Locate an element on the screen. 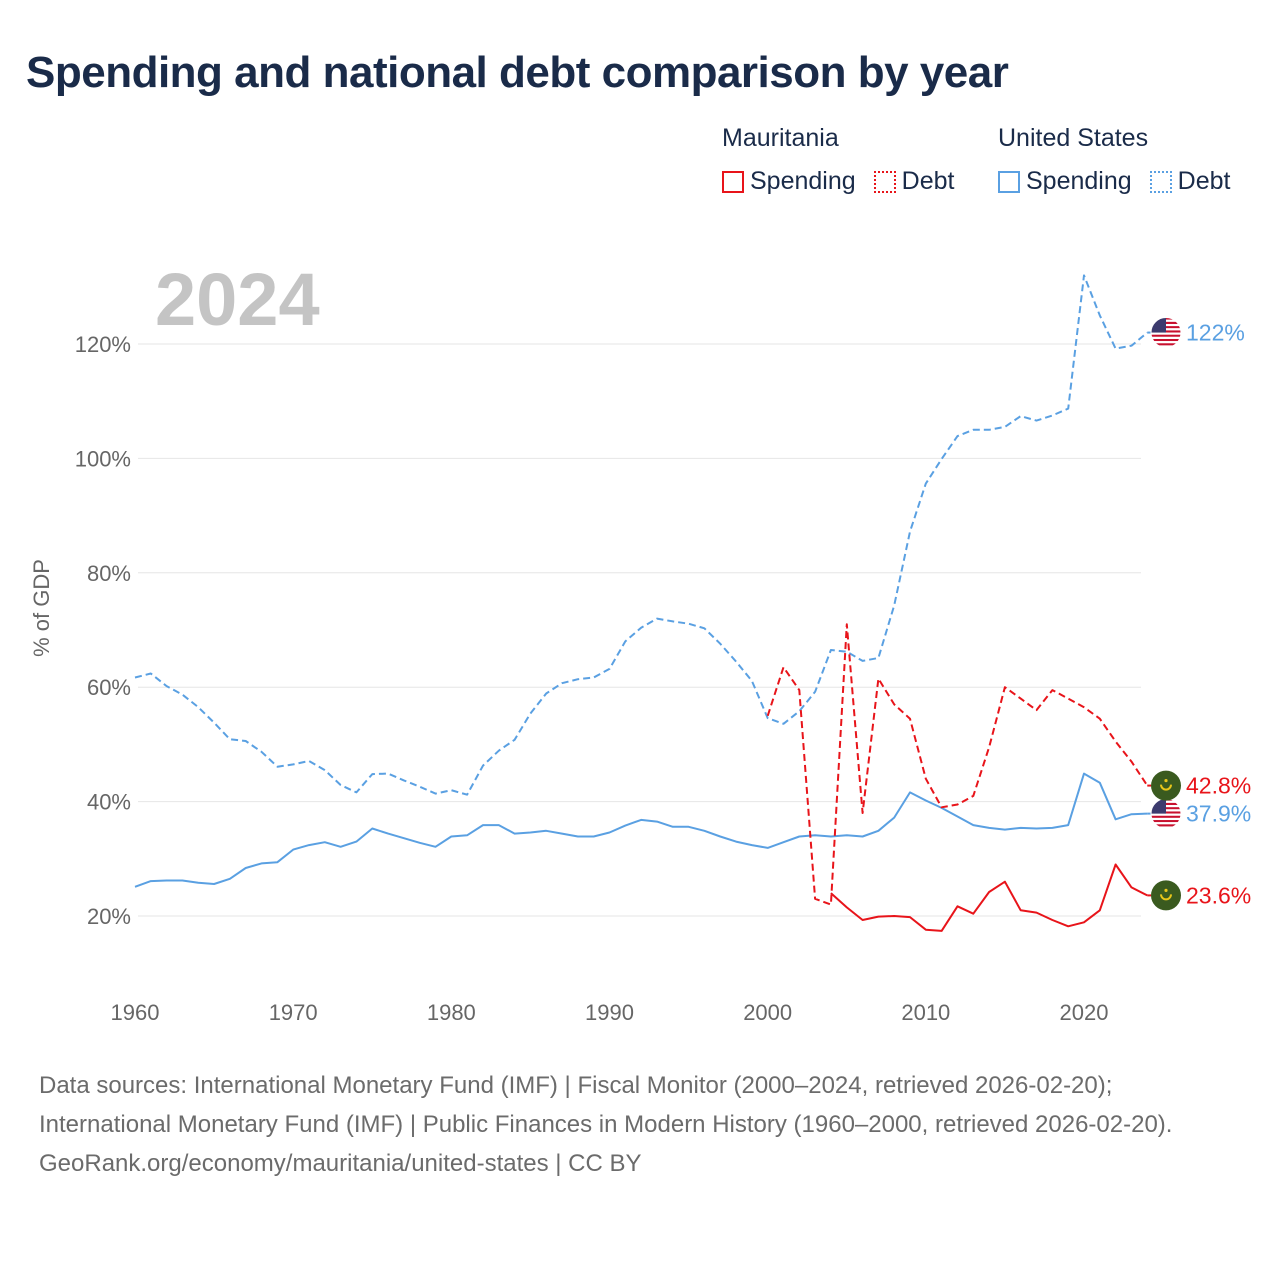 The height and width of the screenshot is (1280, 1280). legend-item-us-spending: Spending is located at coordinates (1065, 181).